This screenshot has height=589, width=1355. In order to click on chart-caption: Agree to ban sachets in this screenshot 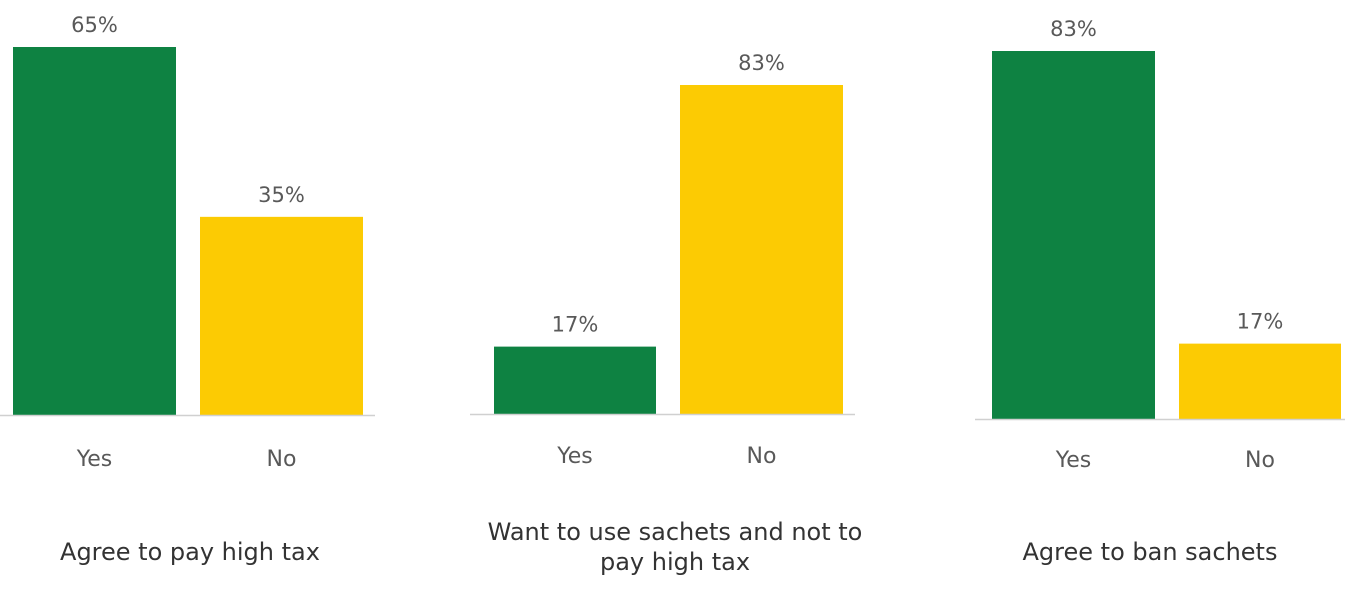, I will do `click(1150, 552)`.